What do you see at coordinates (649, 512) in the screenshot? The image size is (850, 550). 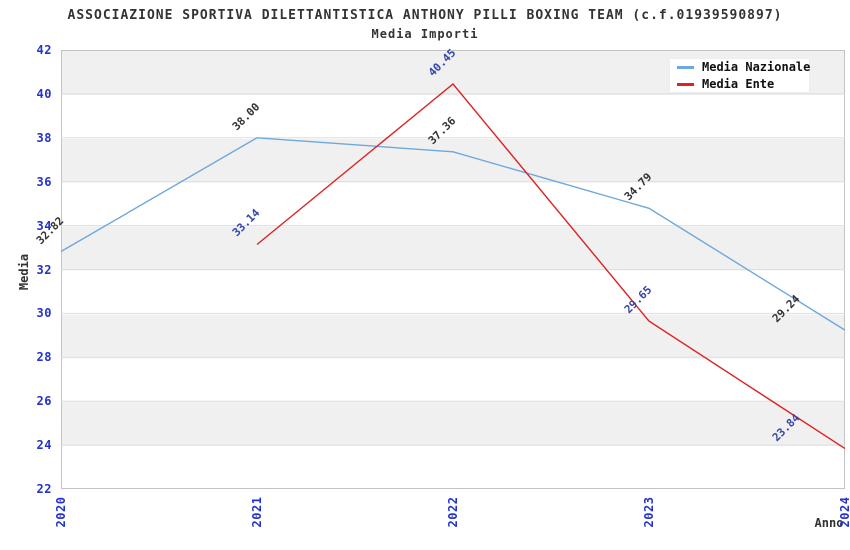 I see `x-tick-label: 2023` at bounding box center [649, 512].